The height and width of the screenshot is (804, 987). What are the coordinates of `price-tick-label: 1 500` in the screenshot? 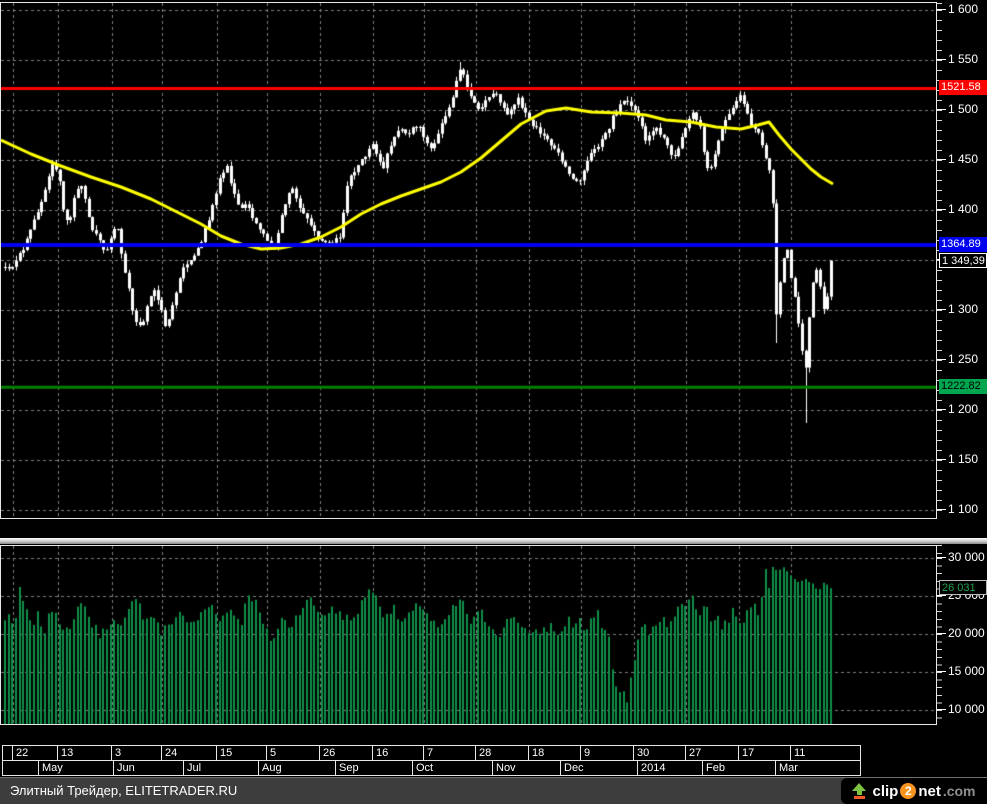 It's located at (957, 109).